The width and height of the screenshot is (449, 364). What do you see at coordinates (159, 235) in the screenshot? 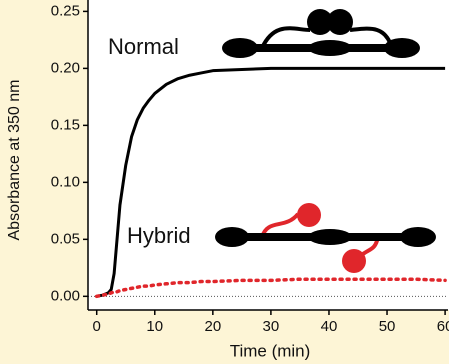
I see `annotation: Hybrid` at bounding box center [159, 235].